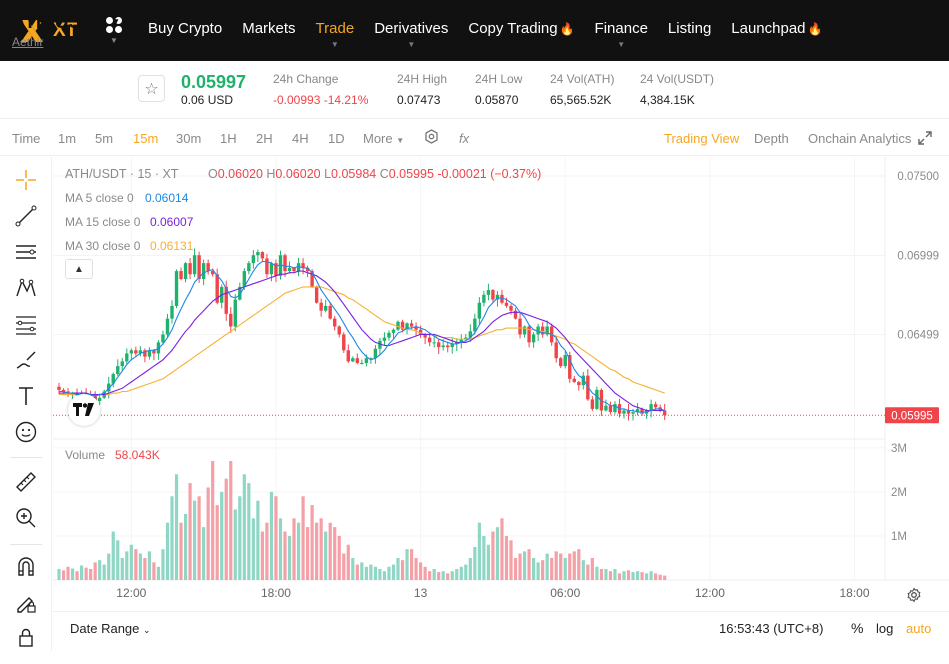  I want to click on timeframe-time: Time, so click(26, 138).